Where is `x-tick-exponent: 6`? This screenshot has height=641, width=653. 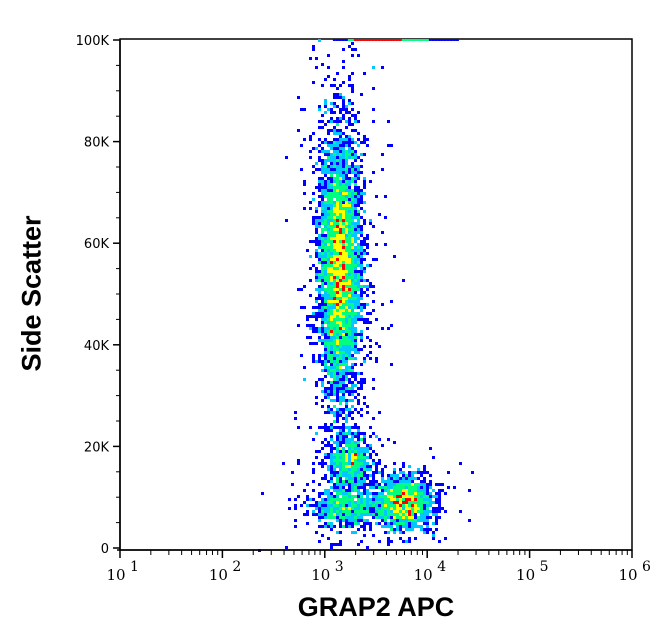 x-tick-exponent: 6 is located at coordinates (646, 567).